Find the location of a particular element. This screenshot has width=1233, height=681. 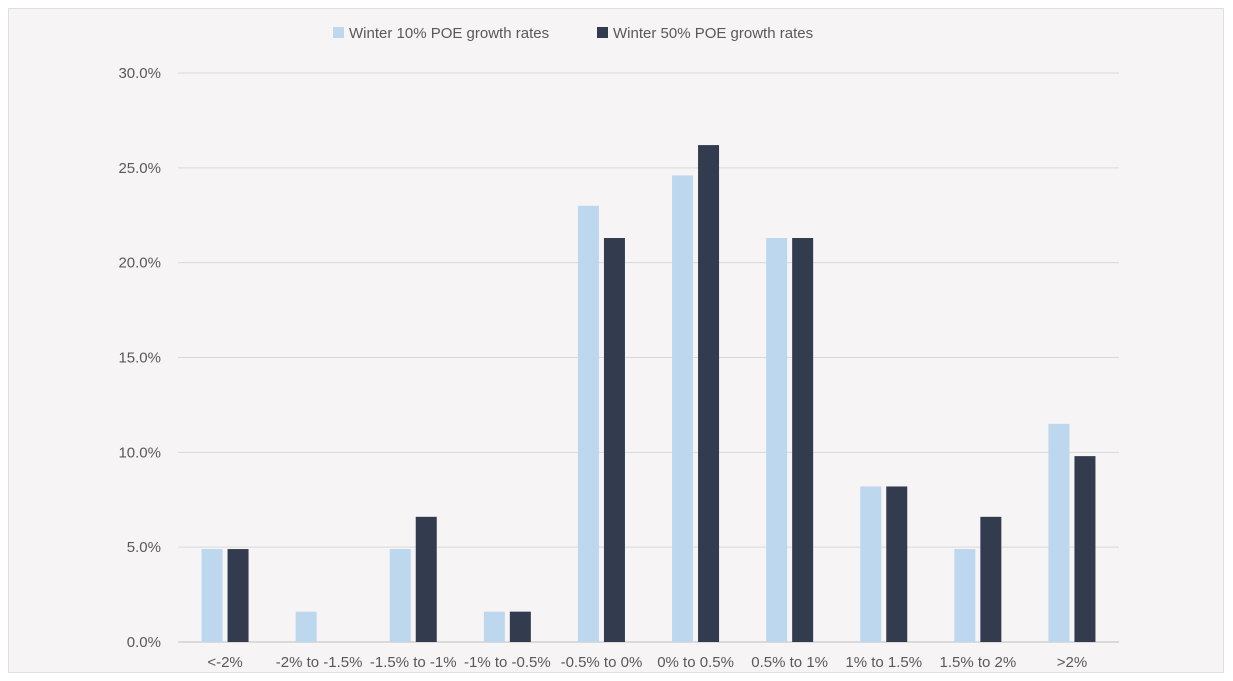

y-tick-label: 0.0% is located at coordinates (144, 642).